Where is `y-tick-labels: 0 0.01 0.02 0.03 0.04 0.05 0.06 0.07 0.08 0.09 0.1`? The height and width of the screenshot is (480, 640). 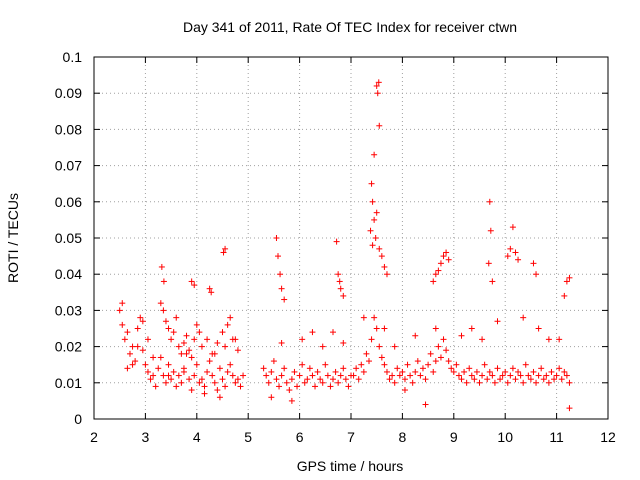
y-tick-labels: 0 0.01 0.02 0.03 0.04 0.05 0.06 0.07 0.08 0.09 0.1 is located at coordinates (68, 238).